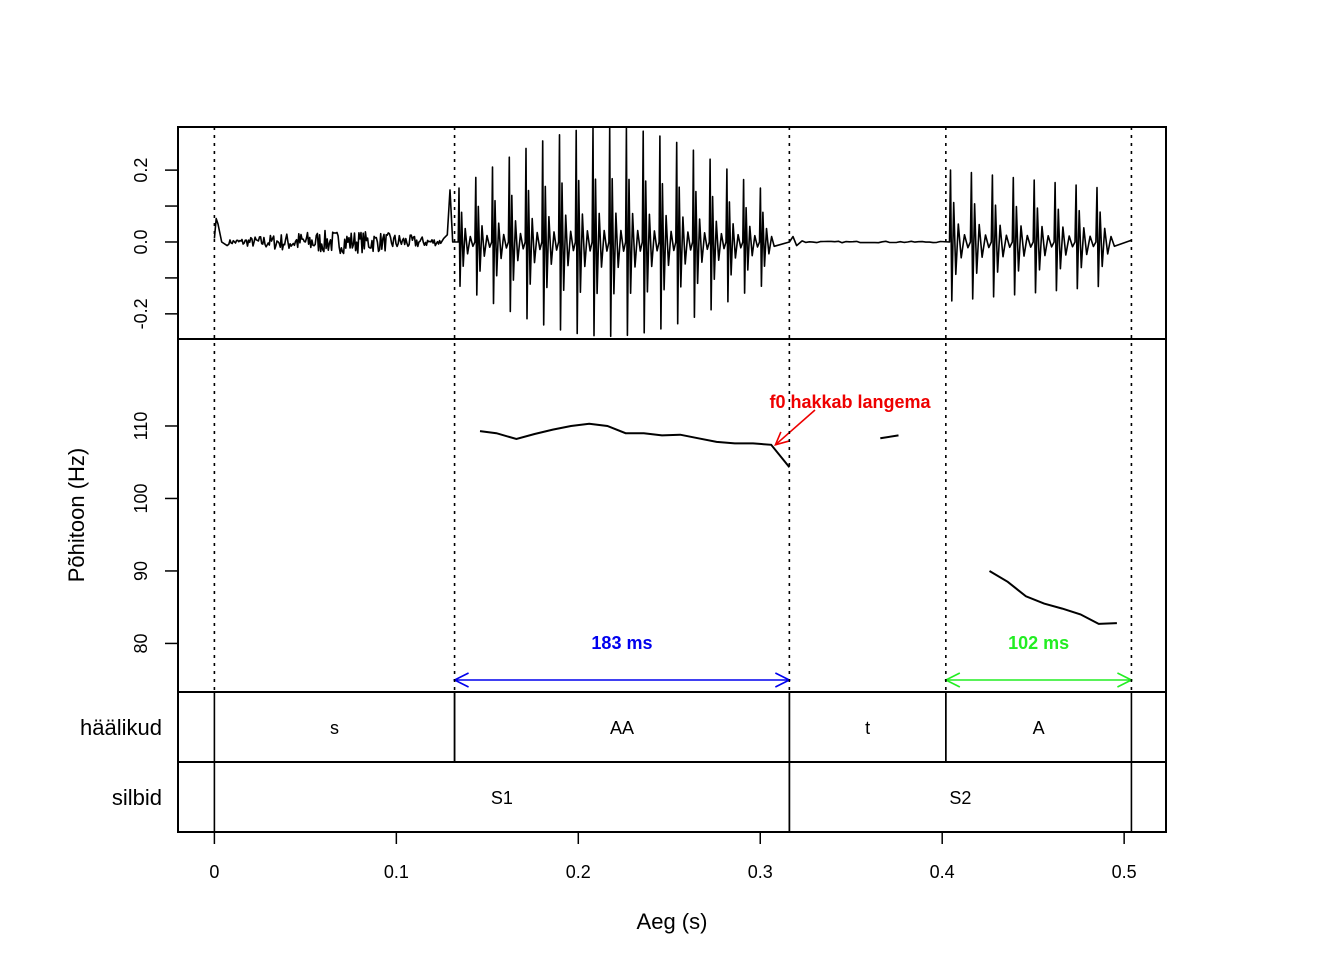 This screenshot has height=960, width=1344. Describe the element at coordinates (502, 798) in the screenshot. I see `segment-label: S1` at that location.